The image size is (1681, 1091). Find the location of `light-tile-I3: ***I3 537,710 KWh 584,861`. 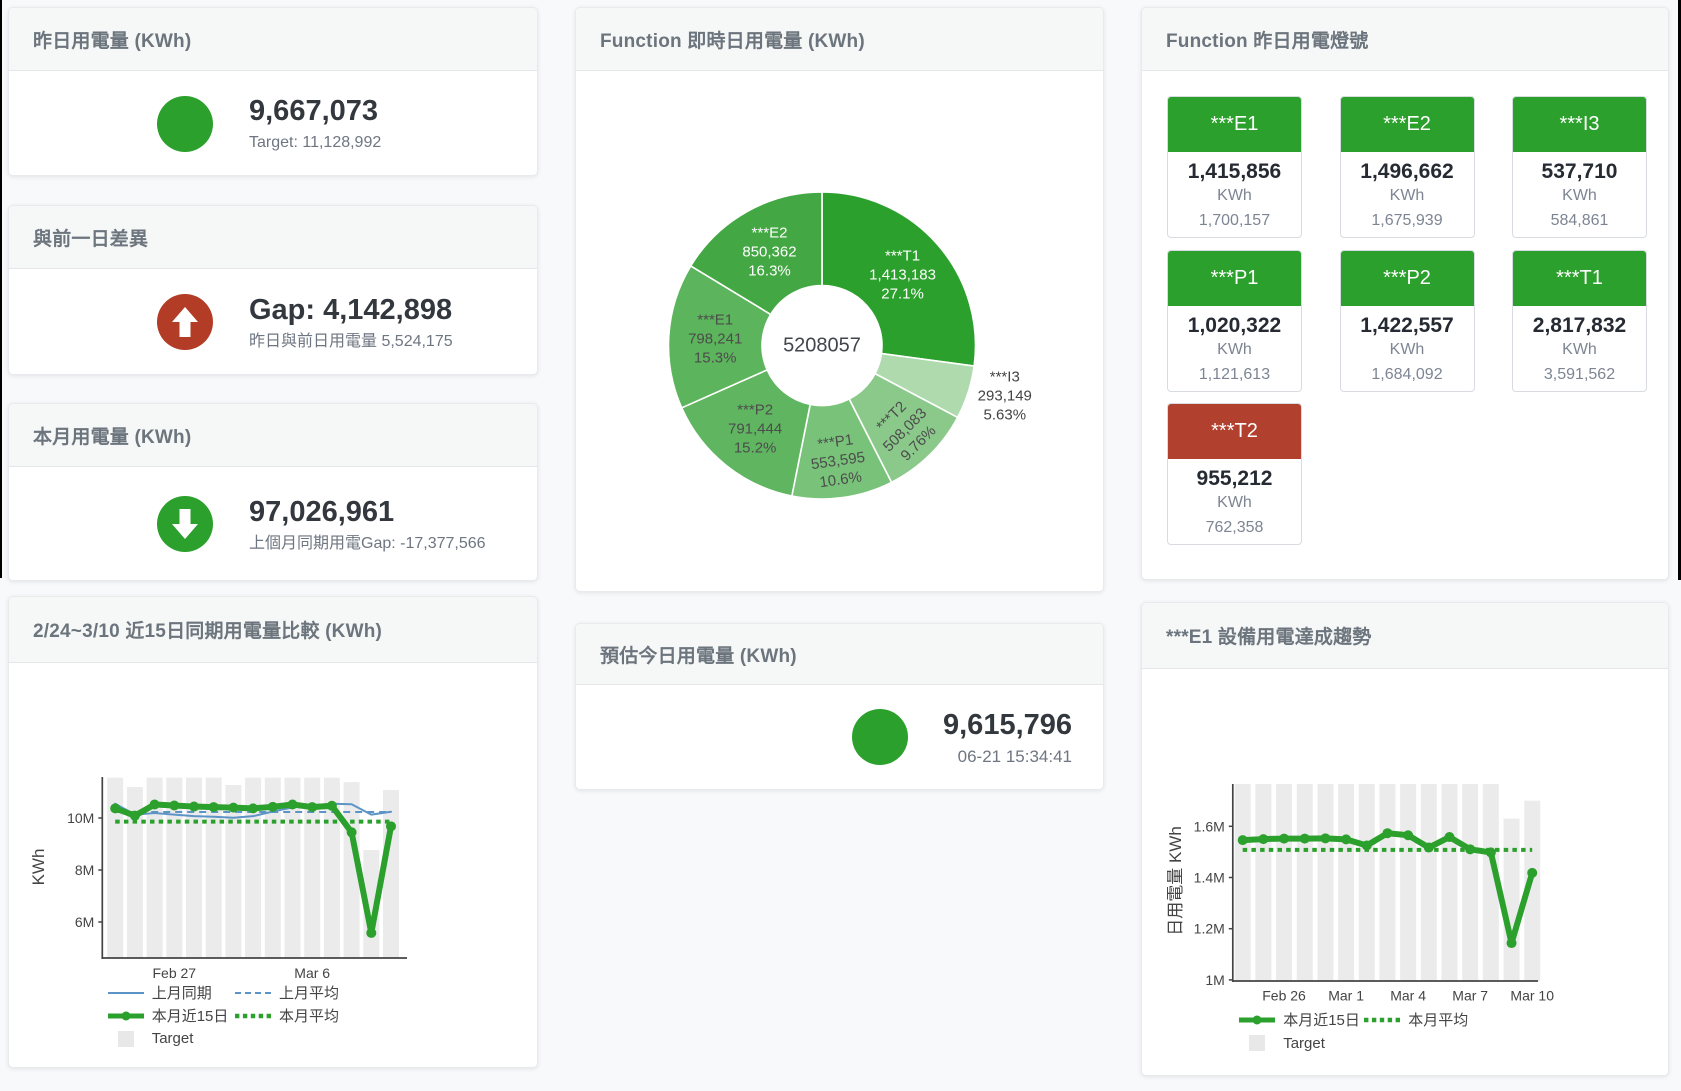

light-tile-I3: ***I3 537,710 KWh 584,861 is located at coordinates (1579, 167).